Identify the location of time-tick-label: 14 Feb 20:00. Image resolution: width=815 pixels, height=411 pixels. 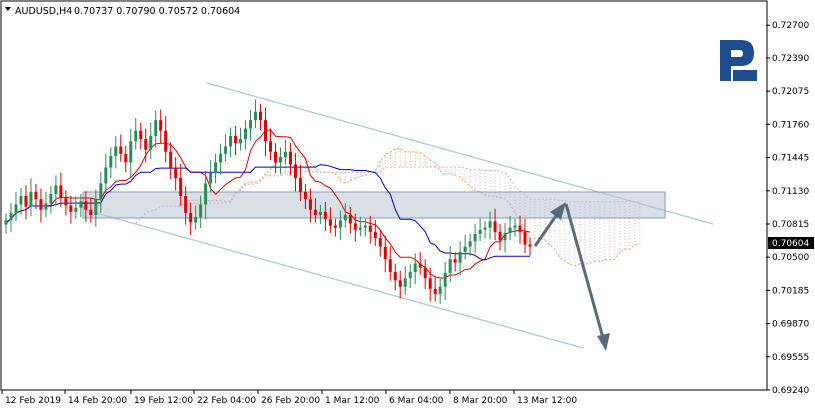
(97, 401).